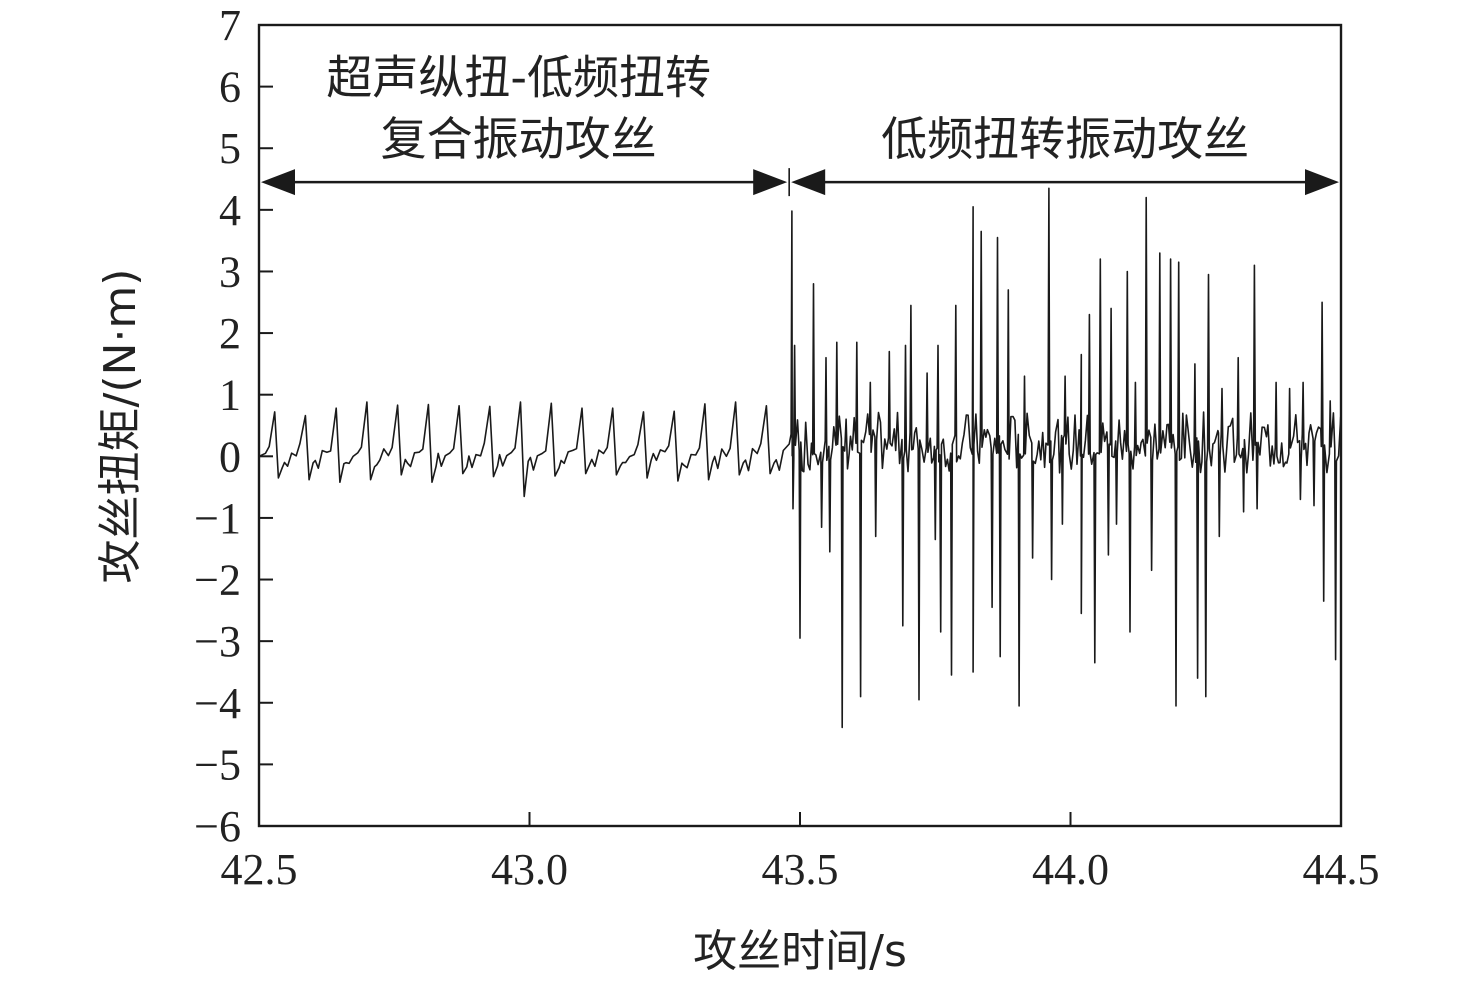 This screenshot has height=984, width=1476. Describe the element at coordinates (259, 869) in the screenshot. I see `x-tick-label: 42.5` at that location.